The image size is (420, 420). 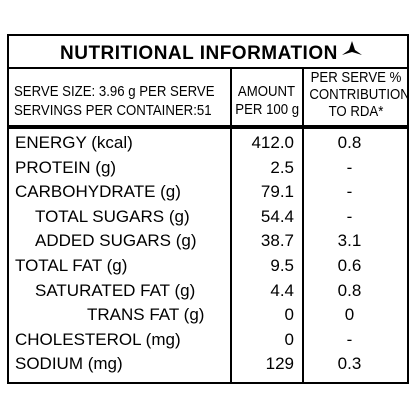 I want to click on title-divider, so click(x=208, y=68).